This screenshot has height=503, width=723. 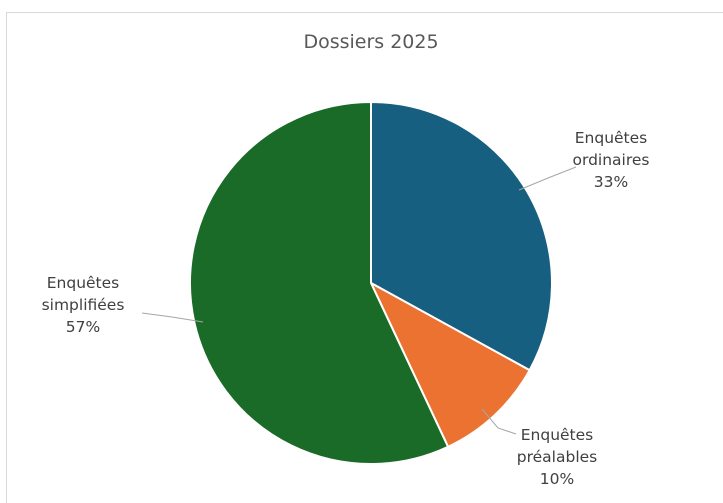 I want to click on data-label-name-line: préalables, so click(x=557, y=457).